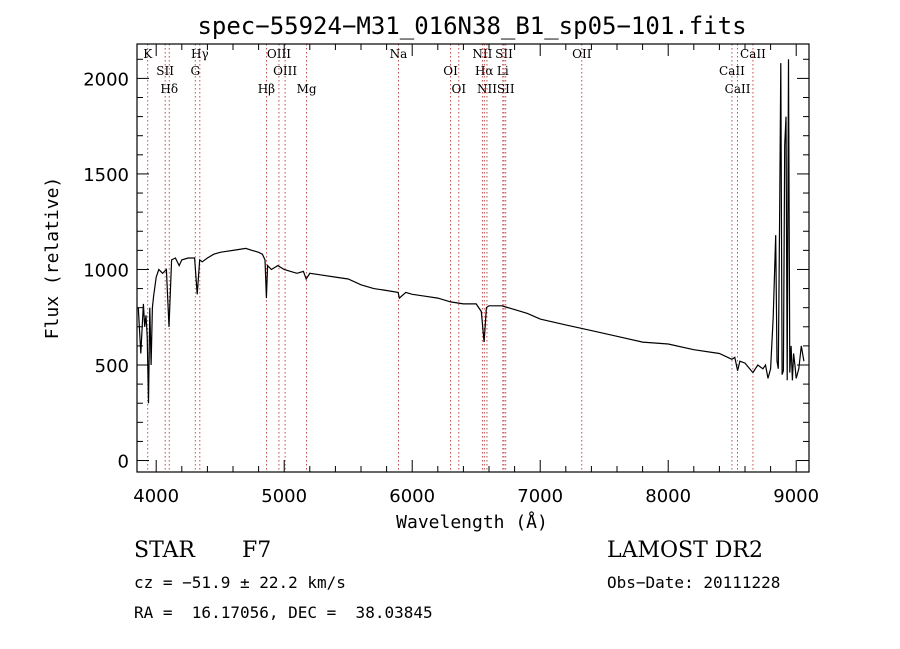 The height and width of the screenshot is (649, 900). Describe the element at coordinates (156, 496) in the screenshot. I see `x-tick-label: 4000` at that location.